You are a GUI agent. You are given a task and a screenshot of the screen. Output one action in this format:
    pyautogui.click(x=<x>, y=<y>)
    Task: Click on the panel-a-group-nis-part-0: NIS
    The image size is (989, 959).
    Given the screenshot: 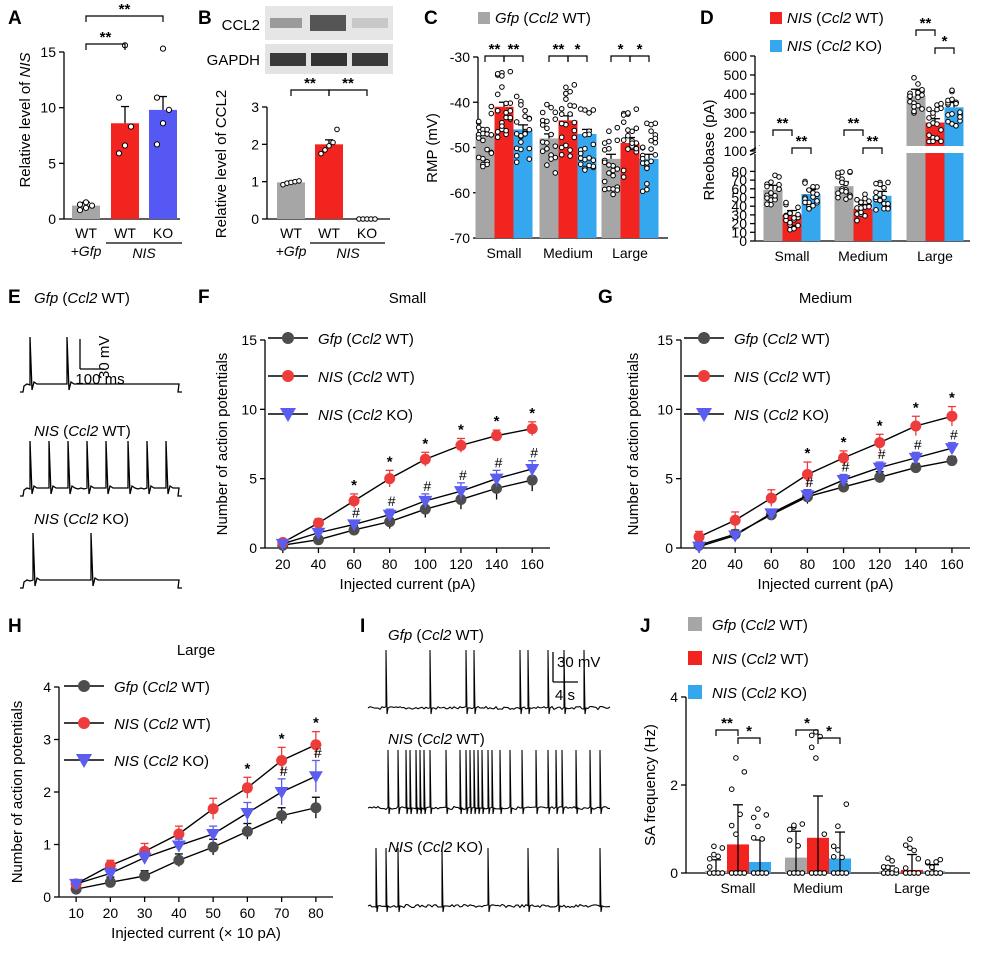 What is the action you would take?
    pyautogui.click(x=144, y=253)
    